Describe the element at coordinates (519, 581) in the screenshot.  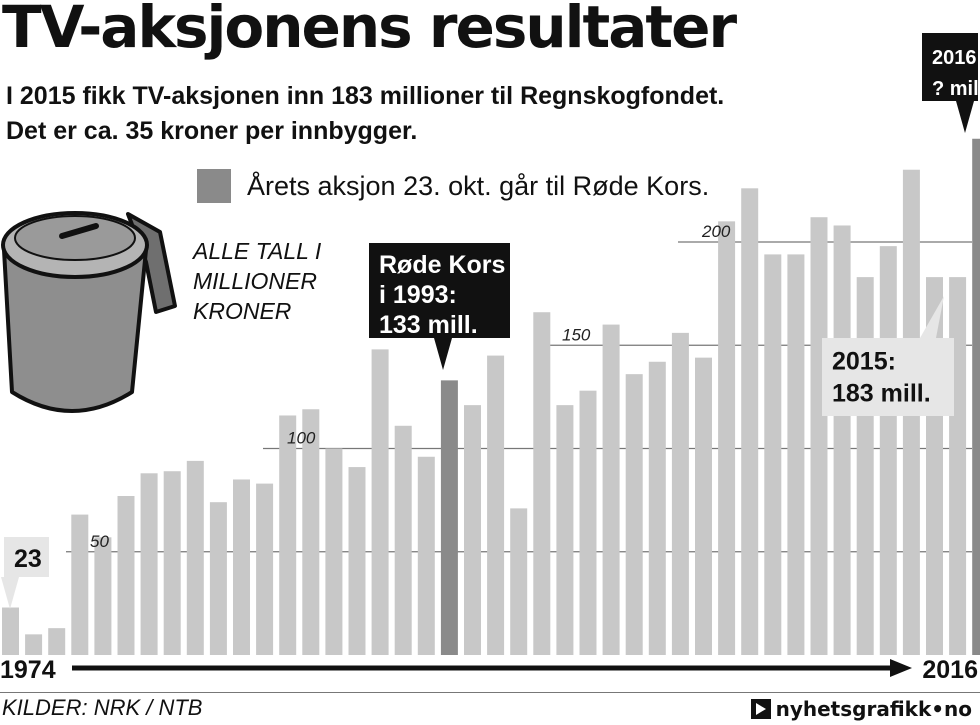
I see `bar-1996` at that location.